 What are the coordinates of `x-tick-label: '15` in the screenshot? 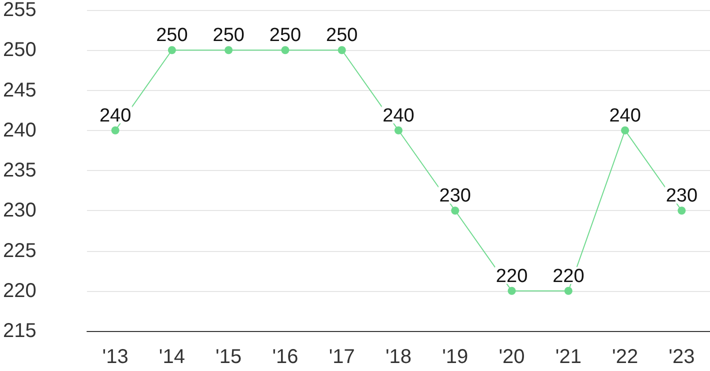 It's located at (229, 357).